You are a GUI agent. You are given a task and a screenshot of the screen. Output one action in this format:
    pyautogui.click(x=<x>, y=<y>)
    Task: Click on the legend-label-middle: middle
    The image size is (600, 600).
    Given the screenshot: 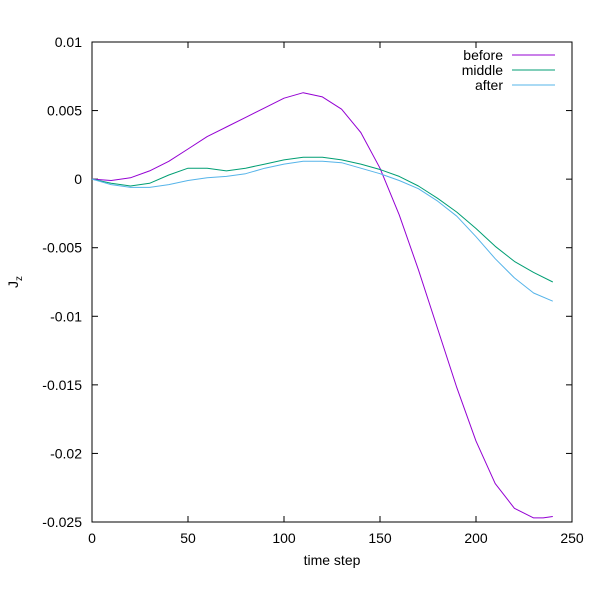 What is the action you would take?
    pyautogui.click(x=482, y=70)
    